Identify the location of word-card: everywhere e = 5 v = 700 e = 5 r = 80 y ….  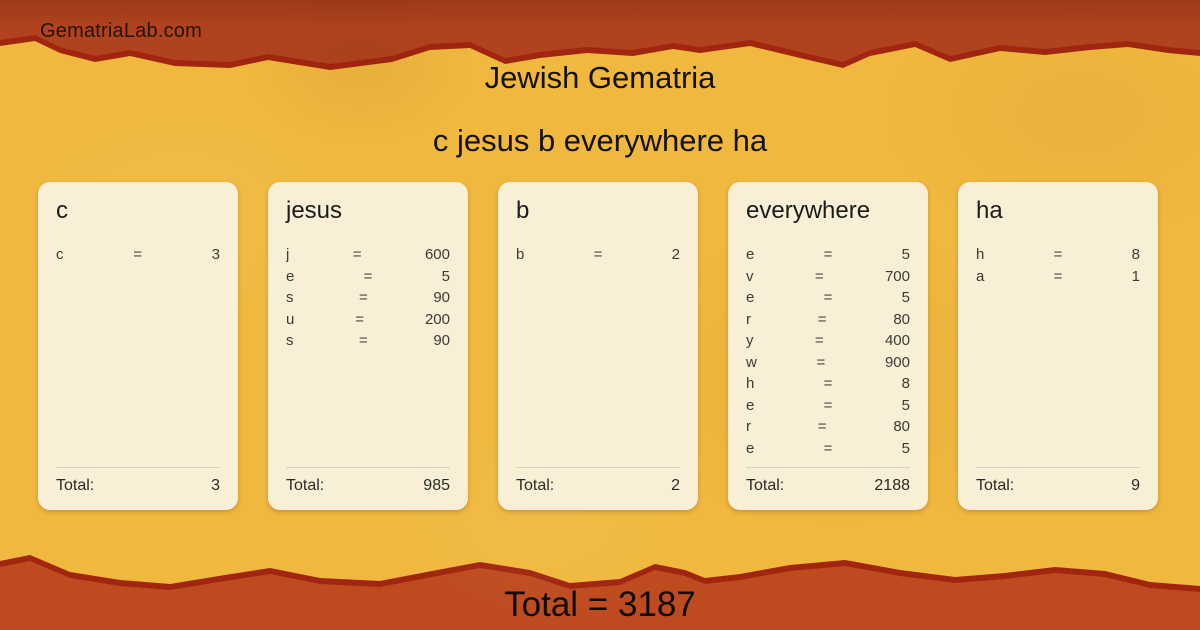
(828, 346).